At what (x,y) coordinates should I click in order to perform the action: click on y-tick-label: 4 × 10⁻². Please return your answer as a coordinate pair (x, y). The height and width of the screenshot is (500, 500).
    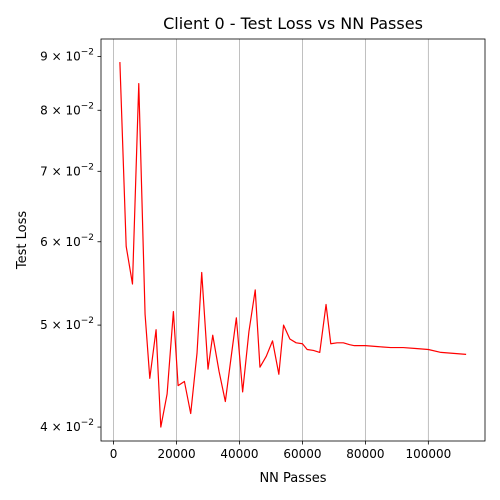
    Looking at the image, I should click on (67, 426).